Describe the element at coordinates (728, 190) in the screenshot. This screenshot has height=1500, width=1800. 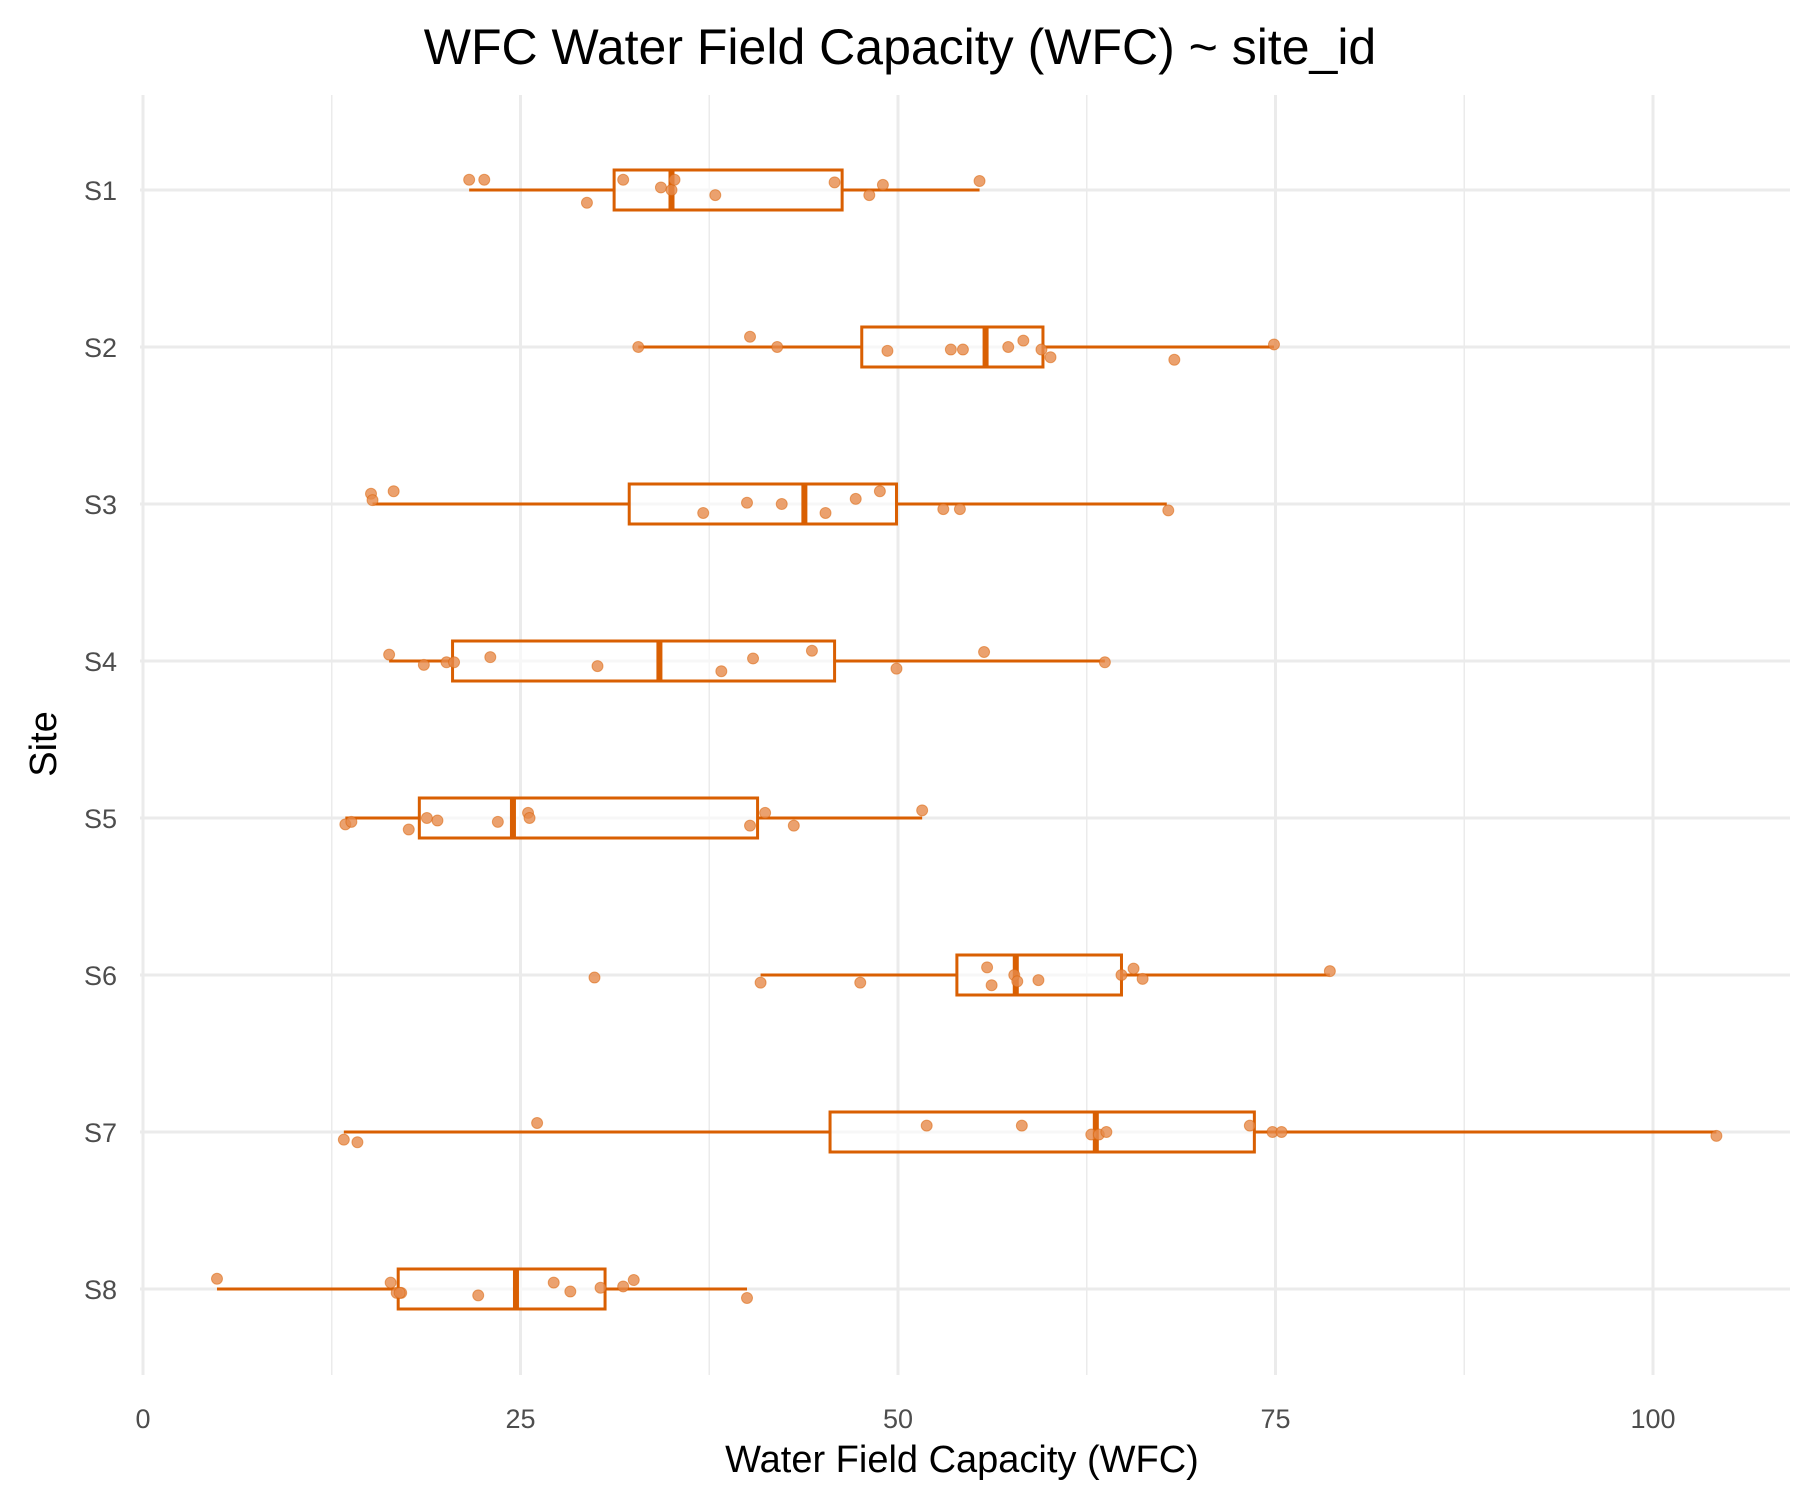
I see `box-S1` at that location.